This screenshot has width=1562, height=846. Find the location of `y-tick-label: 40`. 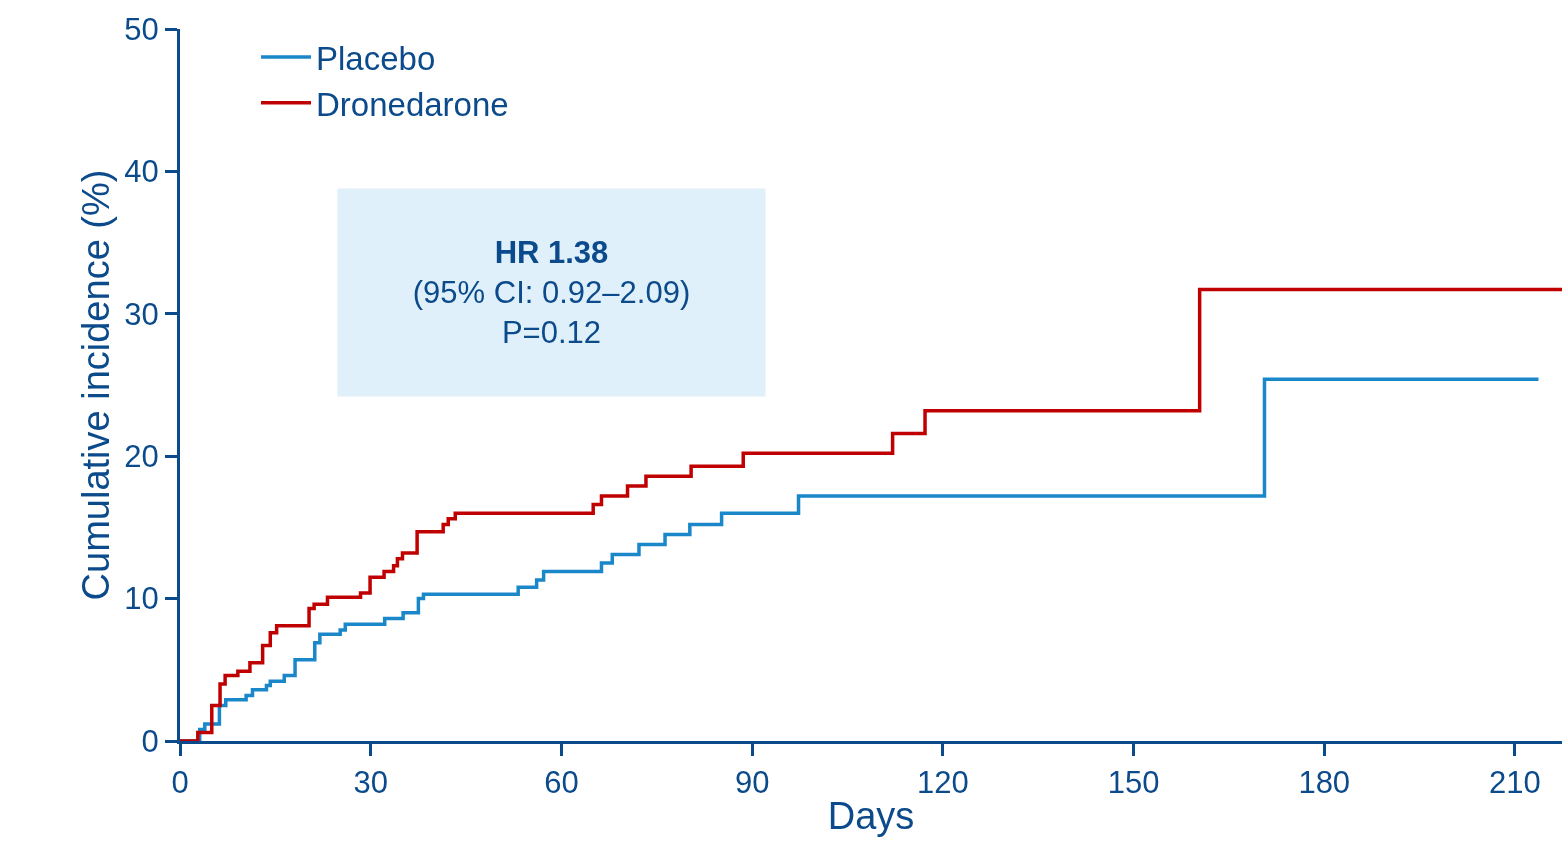

y-tick-label: 40 is located at coordinates (141, 172).